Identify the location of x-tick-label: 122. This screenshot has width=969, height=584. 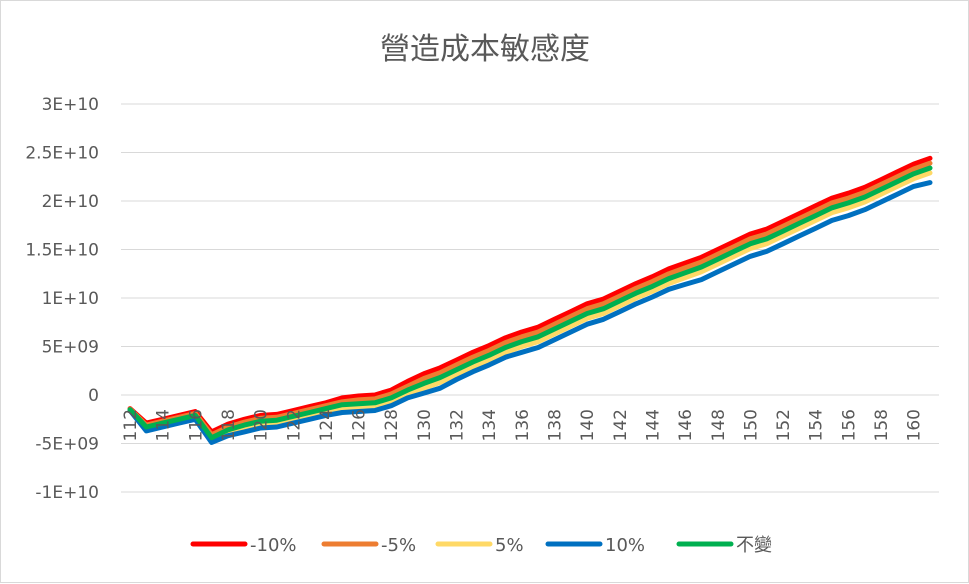
(294, 425).